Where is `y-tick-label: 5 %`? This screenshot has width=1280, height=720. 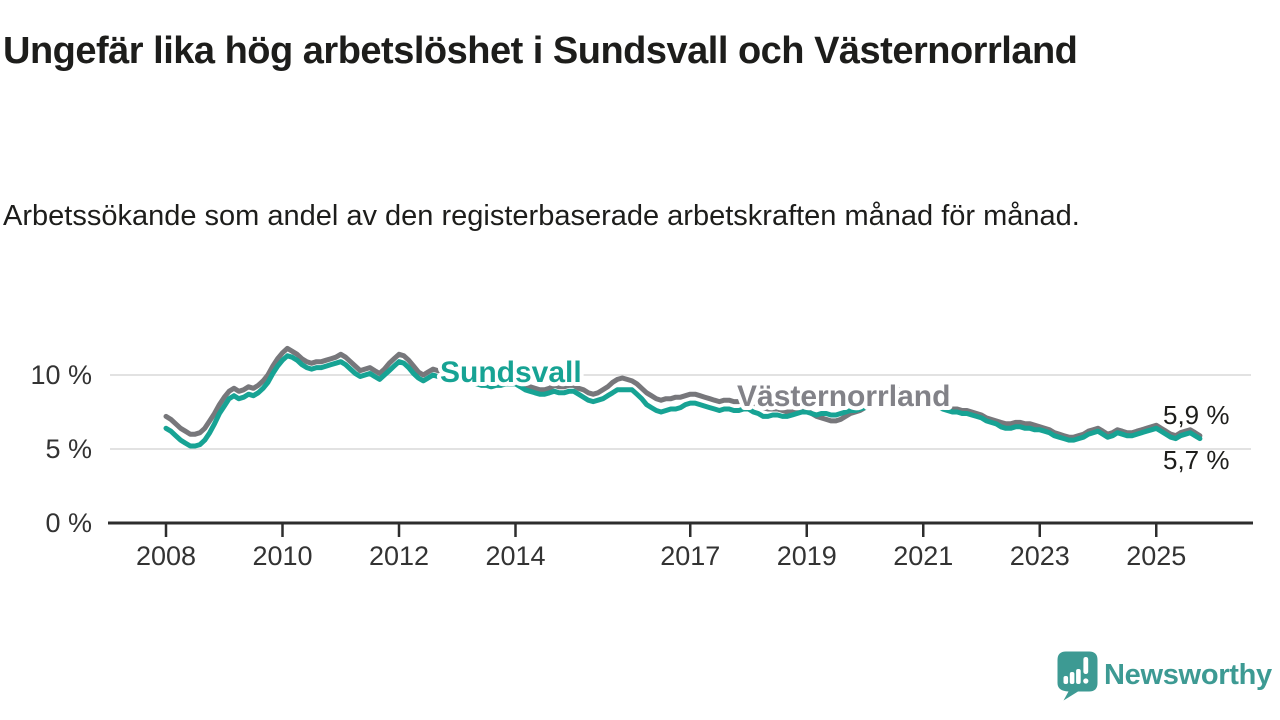 y-tick-label: 5 % is located at coordinates (68, 449).